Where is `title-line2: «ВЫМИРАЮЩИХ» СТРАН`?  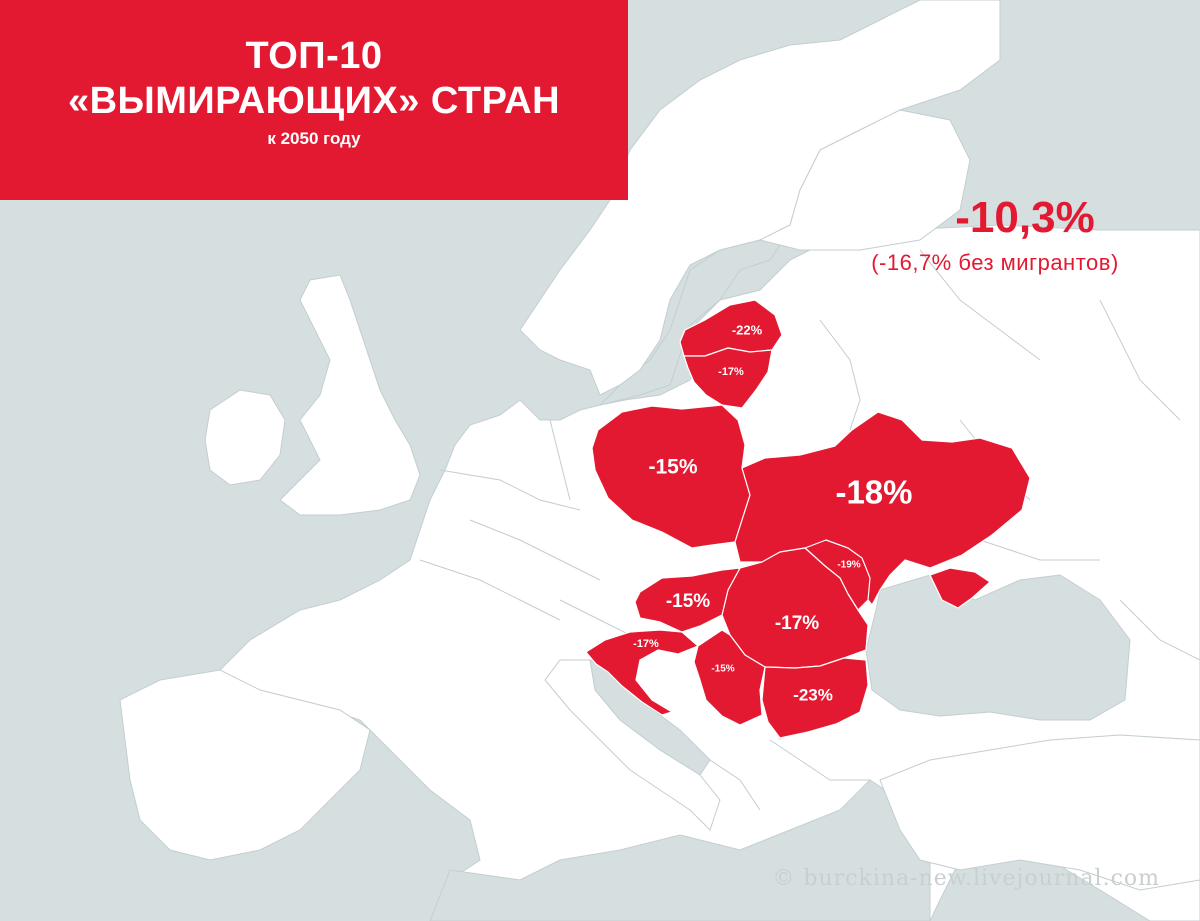
title-line2: «ВЫМИРАЮЩИХ» СТРАН is located at coordinates (314, 101).